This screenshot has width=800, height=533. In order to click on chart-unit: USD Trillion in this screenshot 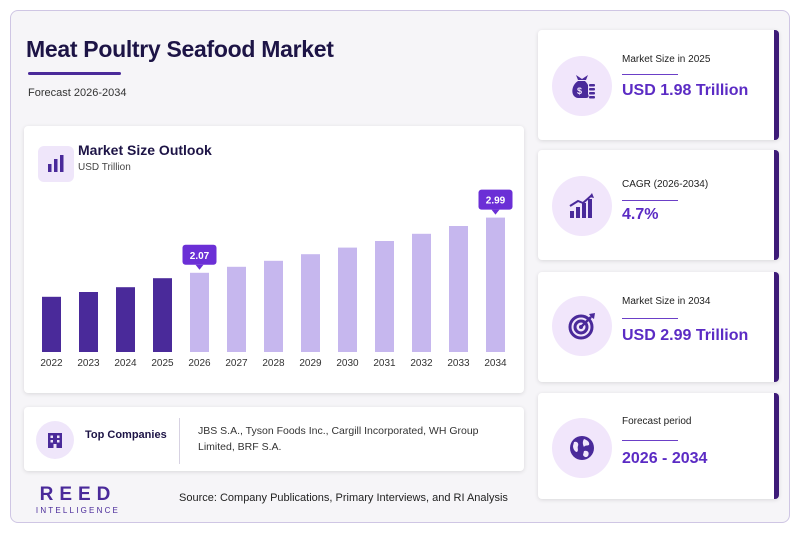, I will do `click(104, 167)`.